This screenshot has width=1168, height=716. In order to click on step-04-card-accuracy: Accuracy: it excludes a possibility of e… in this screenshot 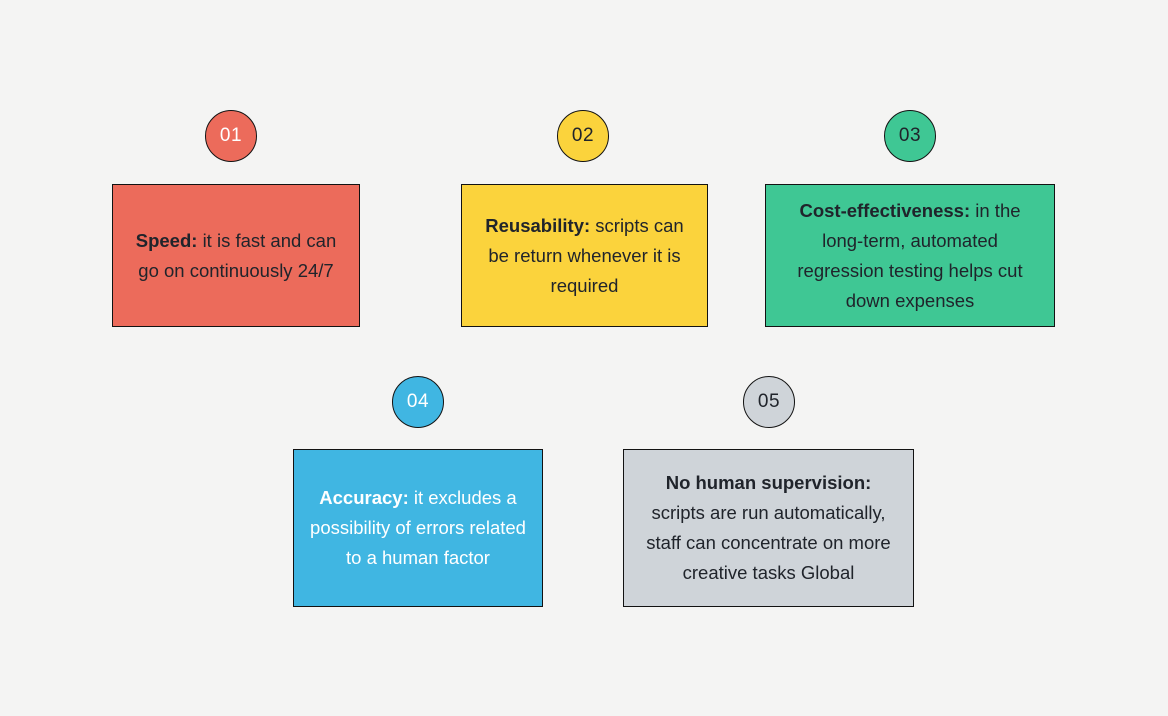, I will do `click(418, 528)`.